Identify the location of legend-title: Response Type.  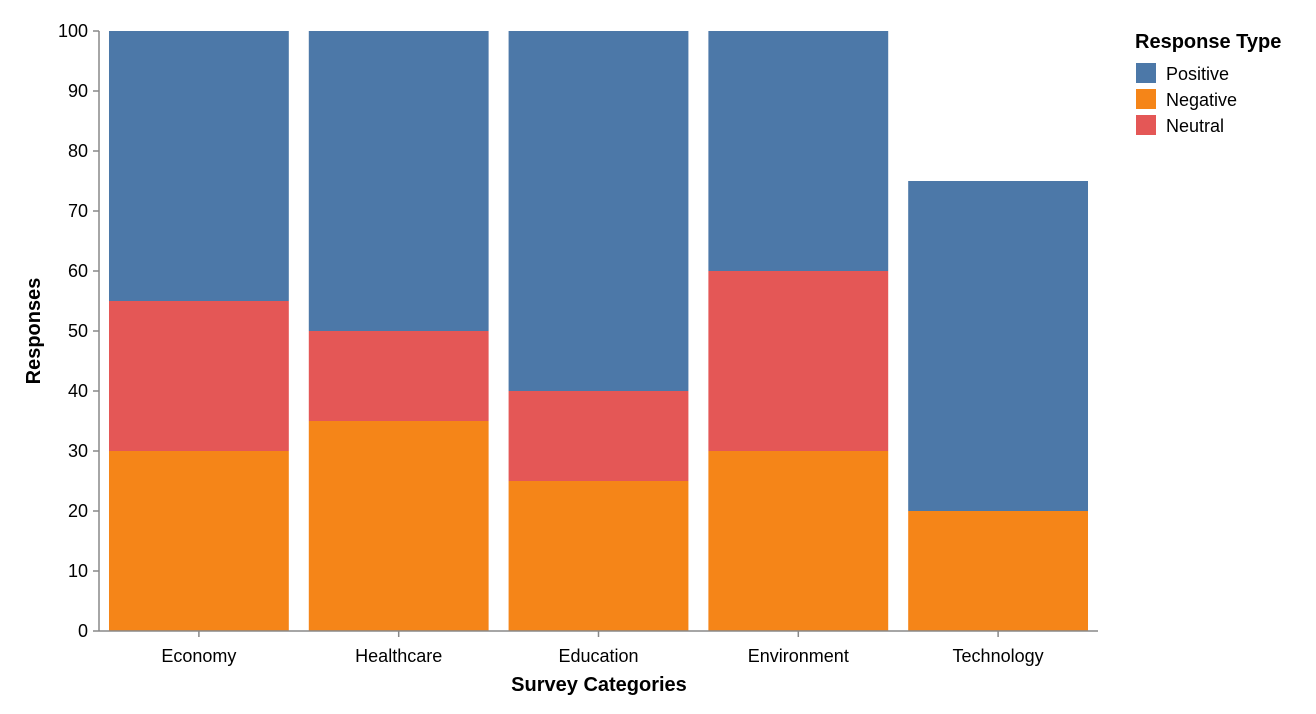
(1208, 42).